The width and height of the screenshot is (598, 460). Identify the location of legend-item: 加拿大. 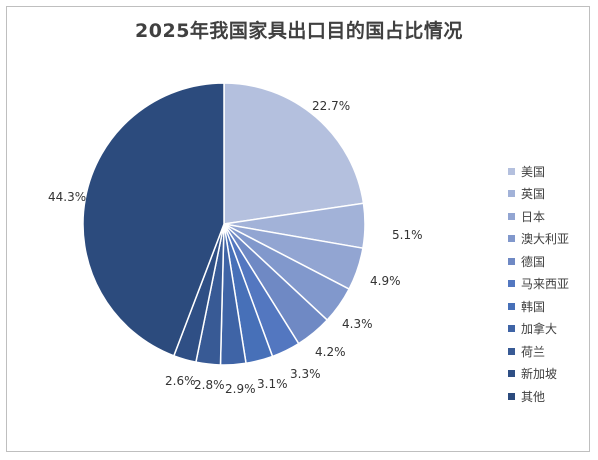
(538, 329).